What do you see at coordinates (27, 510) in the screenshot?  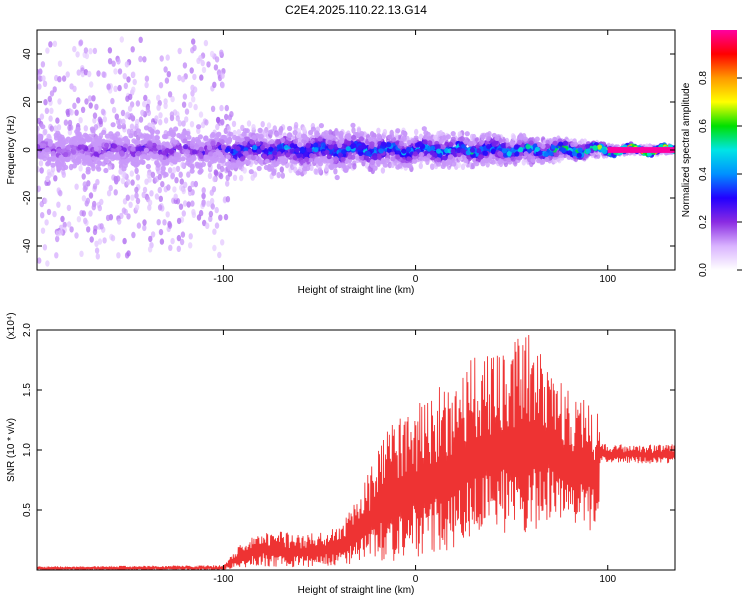 I see `y-tick-label: 0.5` at bounding box center [27, 510].